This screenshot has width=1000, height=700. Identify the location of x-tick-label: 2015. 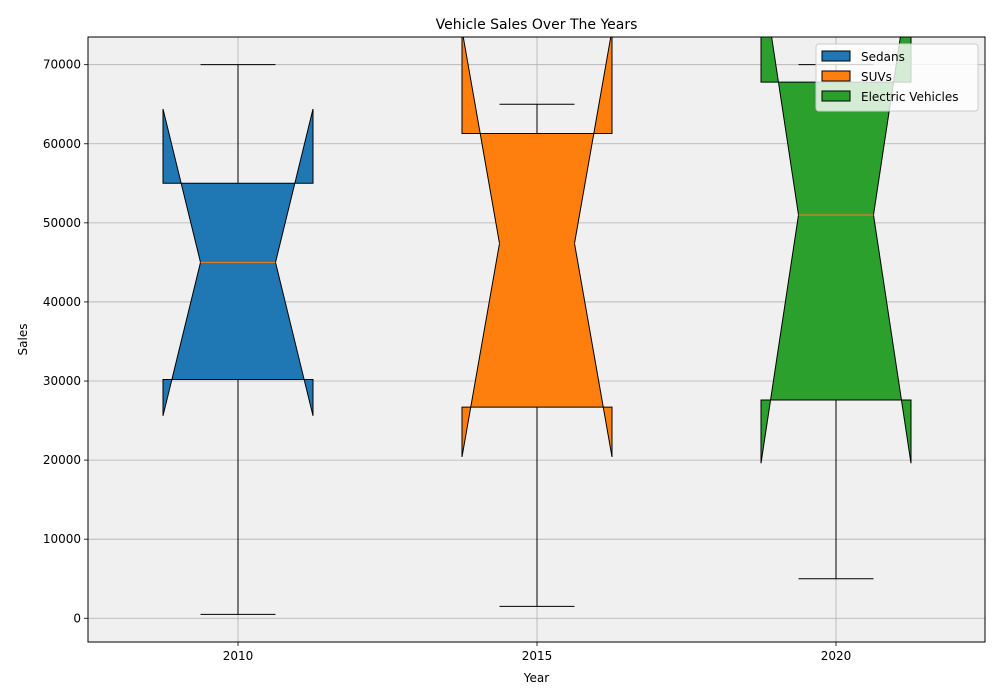
(537, 656).